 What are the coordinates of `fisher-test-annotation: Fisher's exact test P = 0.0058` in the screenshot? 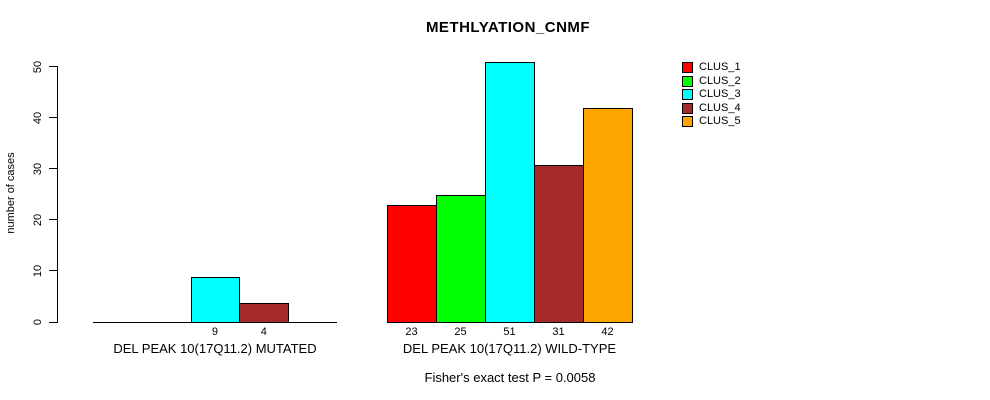 It's located at (510, 377).